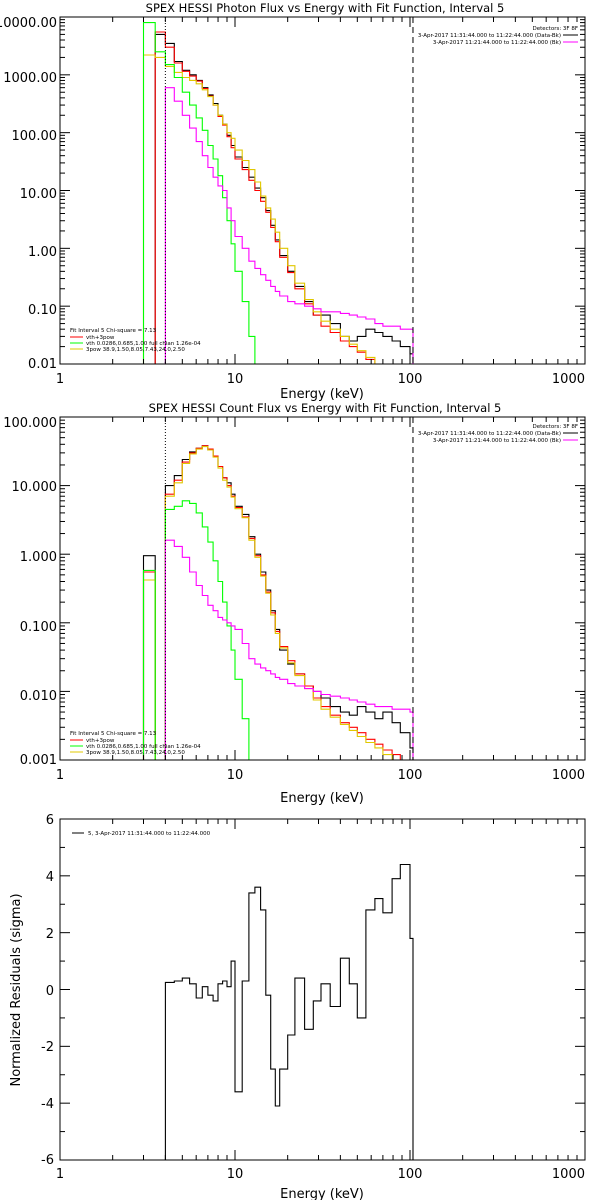 The image size is (600, 1200). What do you see at coordinates (38, 627) in the screenshot?
I see `y-tick-label: 0.100` at bounding box center [38, 627].